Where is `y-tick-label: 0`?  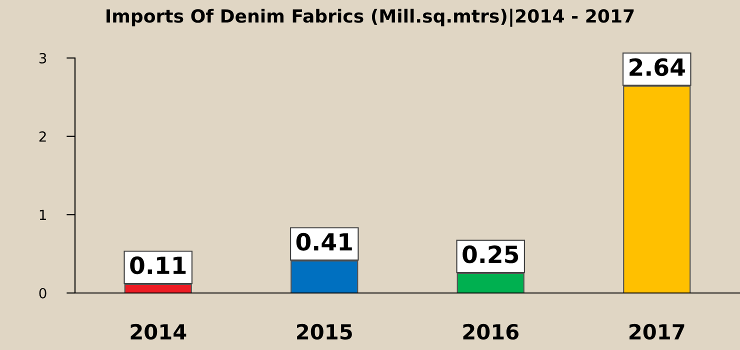 y-tick-label: 0 is located at coordinates (42, 293).